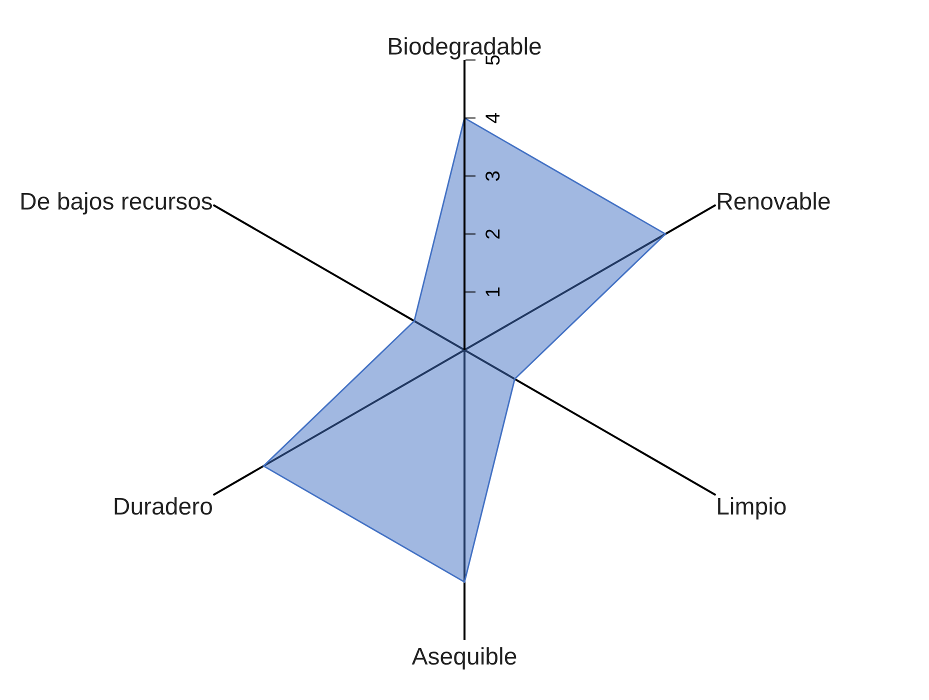 This screenshot has width=929, height=700. I want to click on y-tick-label: 1, so click(493, 292).